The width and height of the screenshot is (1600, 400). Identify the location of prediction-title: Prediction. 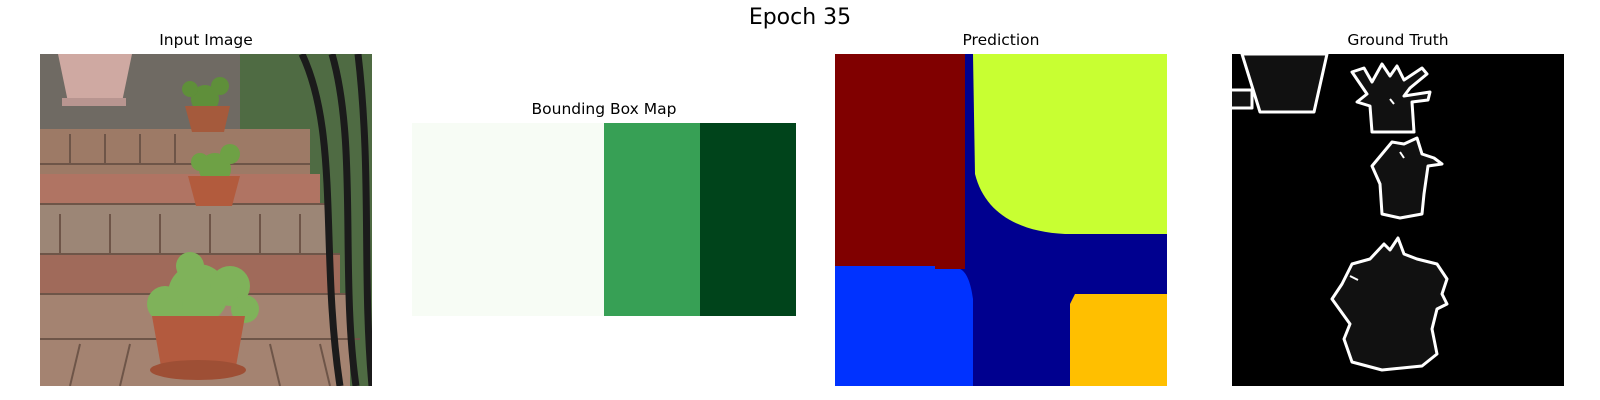
(1001, 40).